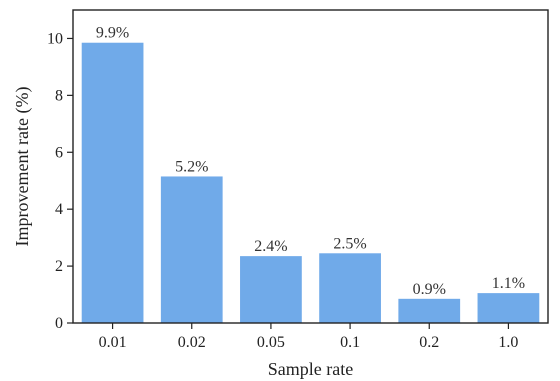  I want to click on x-axis-title: Sample rate, so click(310, 369).